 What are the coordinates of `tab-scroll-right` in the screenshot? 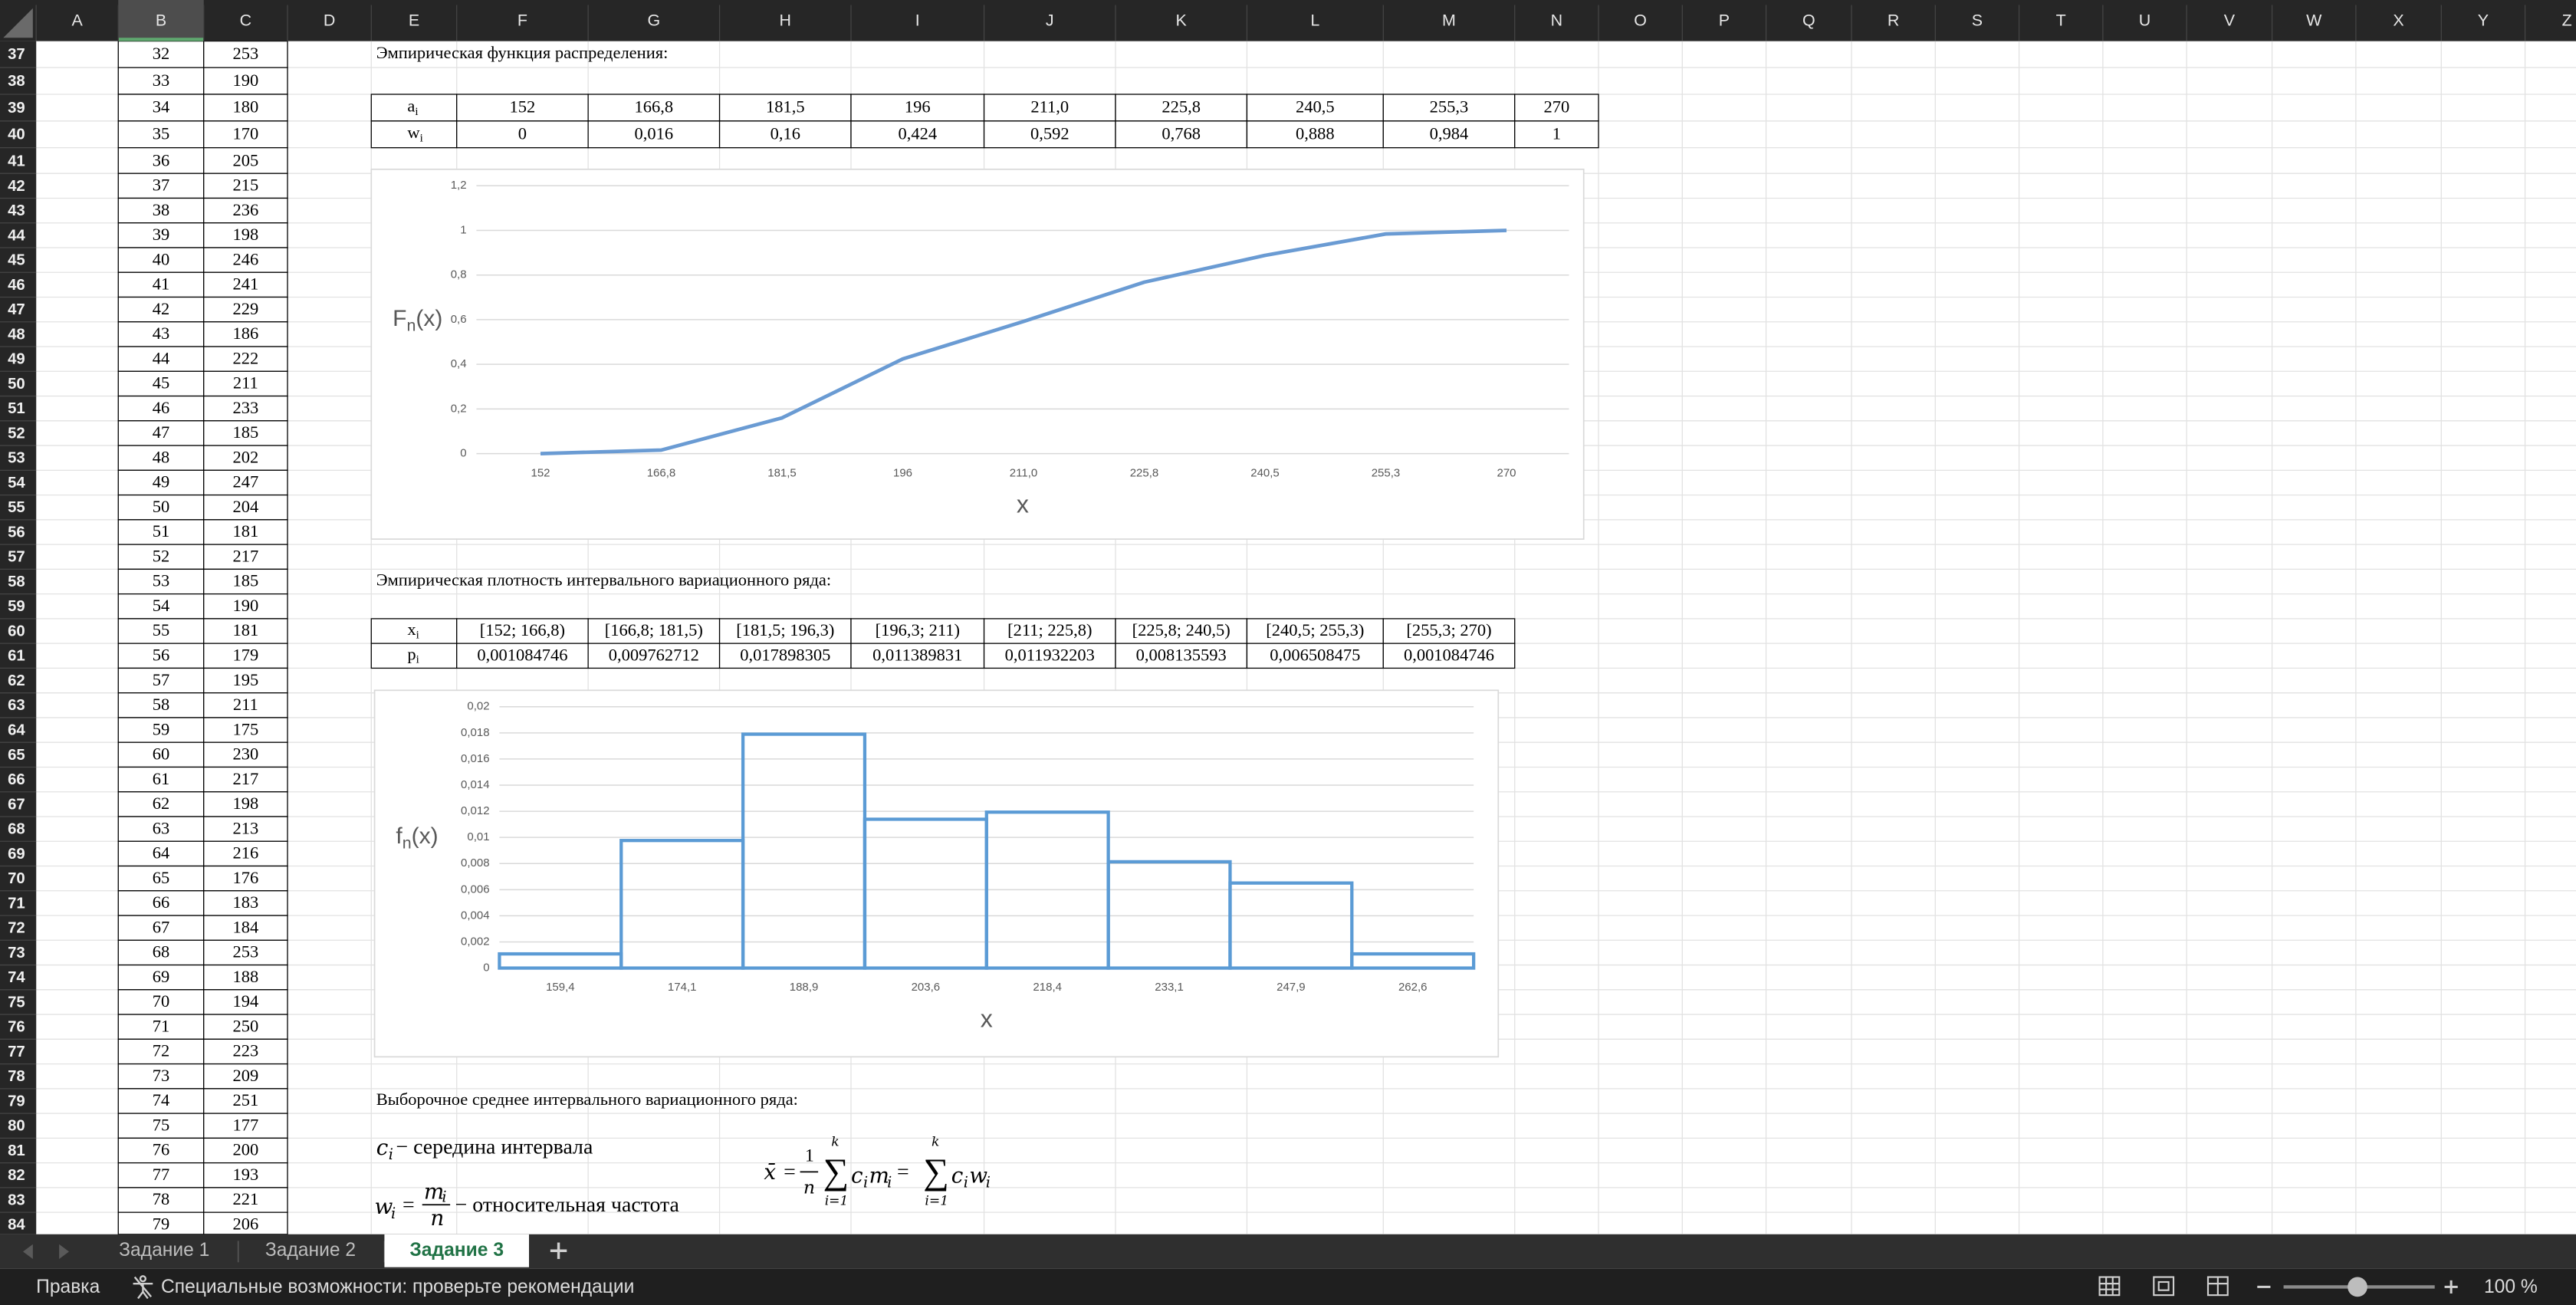 It's located at (64, 1251).